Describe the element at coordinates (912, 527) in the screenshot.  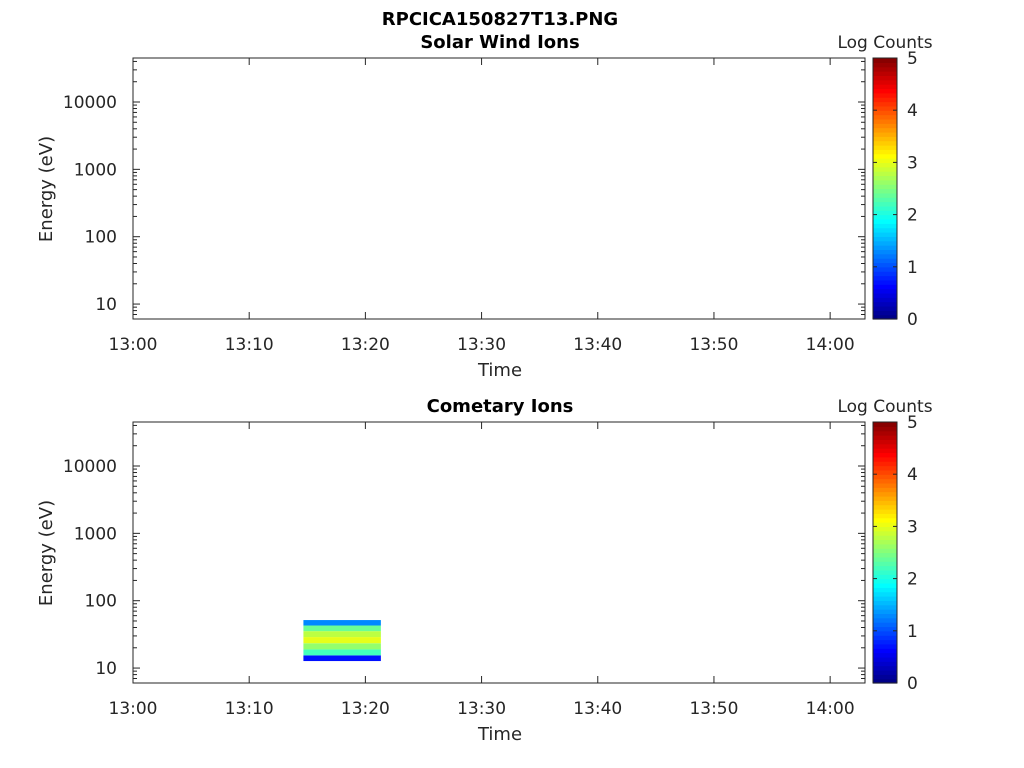
I see `colorbar-tick-label: 3` at that location.